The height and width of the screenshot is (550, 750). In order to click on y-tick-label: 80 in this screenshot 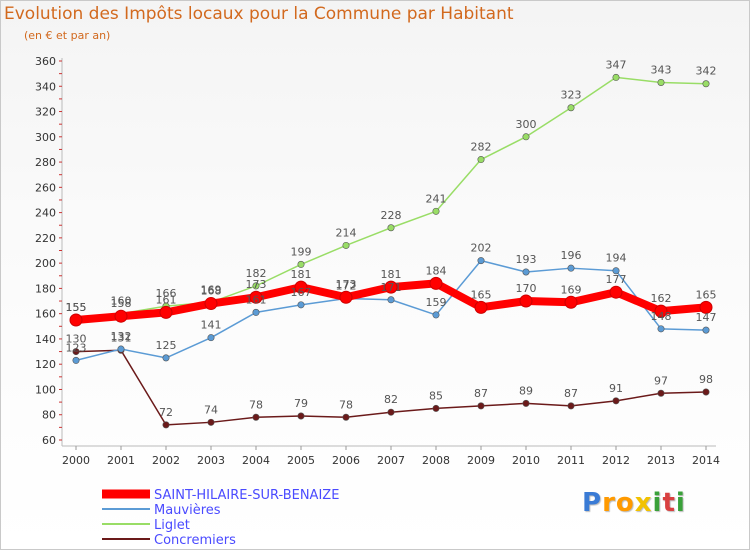, I will do `click(49, 415)`.